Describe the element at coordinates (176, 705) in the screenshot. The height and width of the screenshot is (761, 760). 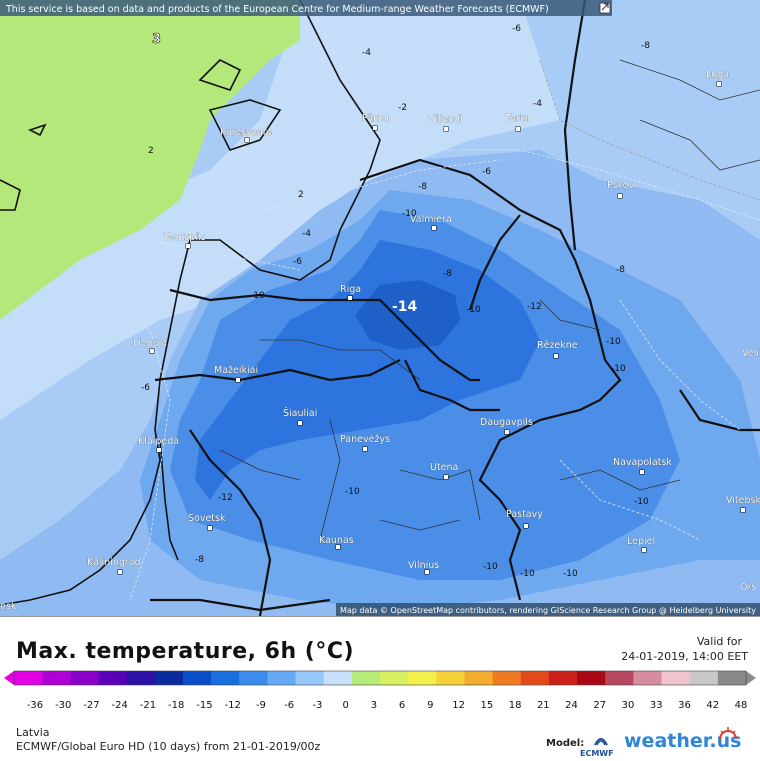
I see `scale-tick-label: -18` at that location.